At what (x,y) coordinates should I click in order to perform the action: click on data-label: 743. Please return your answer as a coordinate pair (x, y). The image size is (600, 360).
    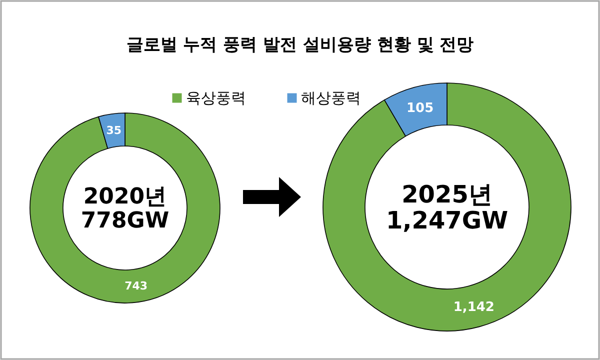
    Looking at the image, I should click on (136, 286).